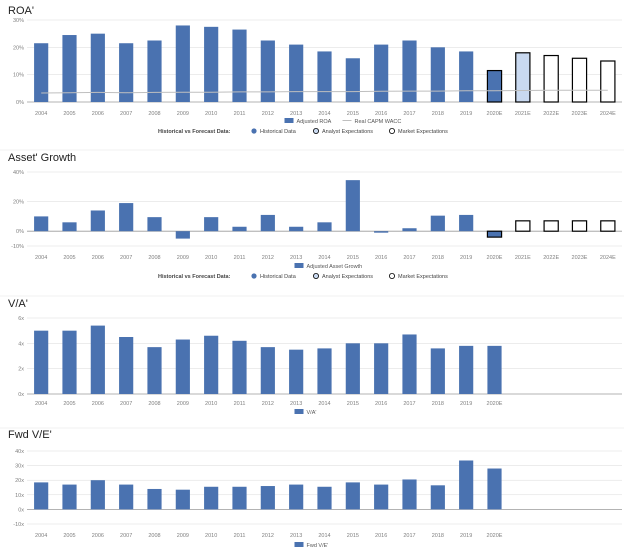  Describe the element at coordinates (183, 404) in the screenshot. I see `x-tick-label: 2009` at that location.